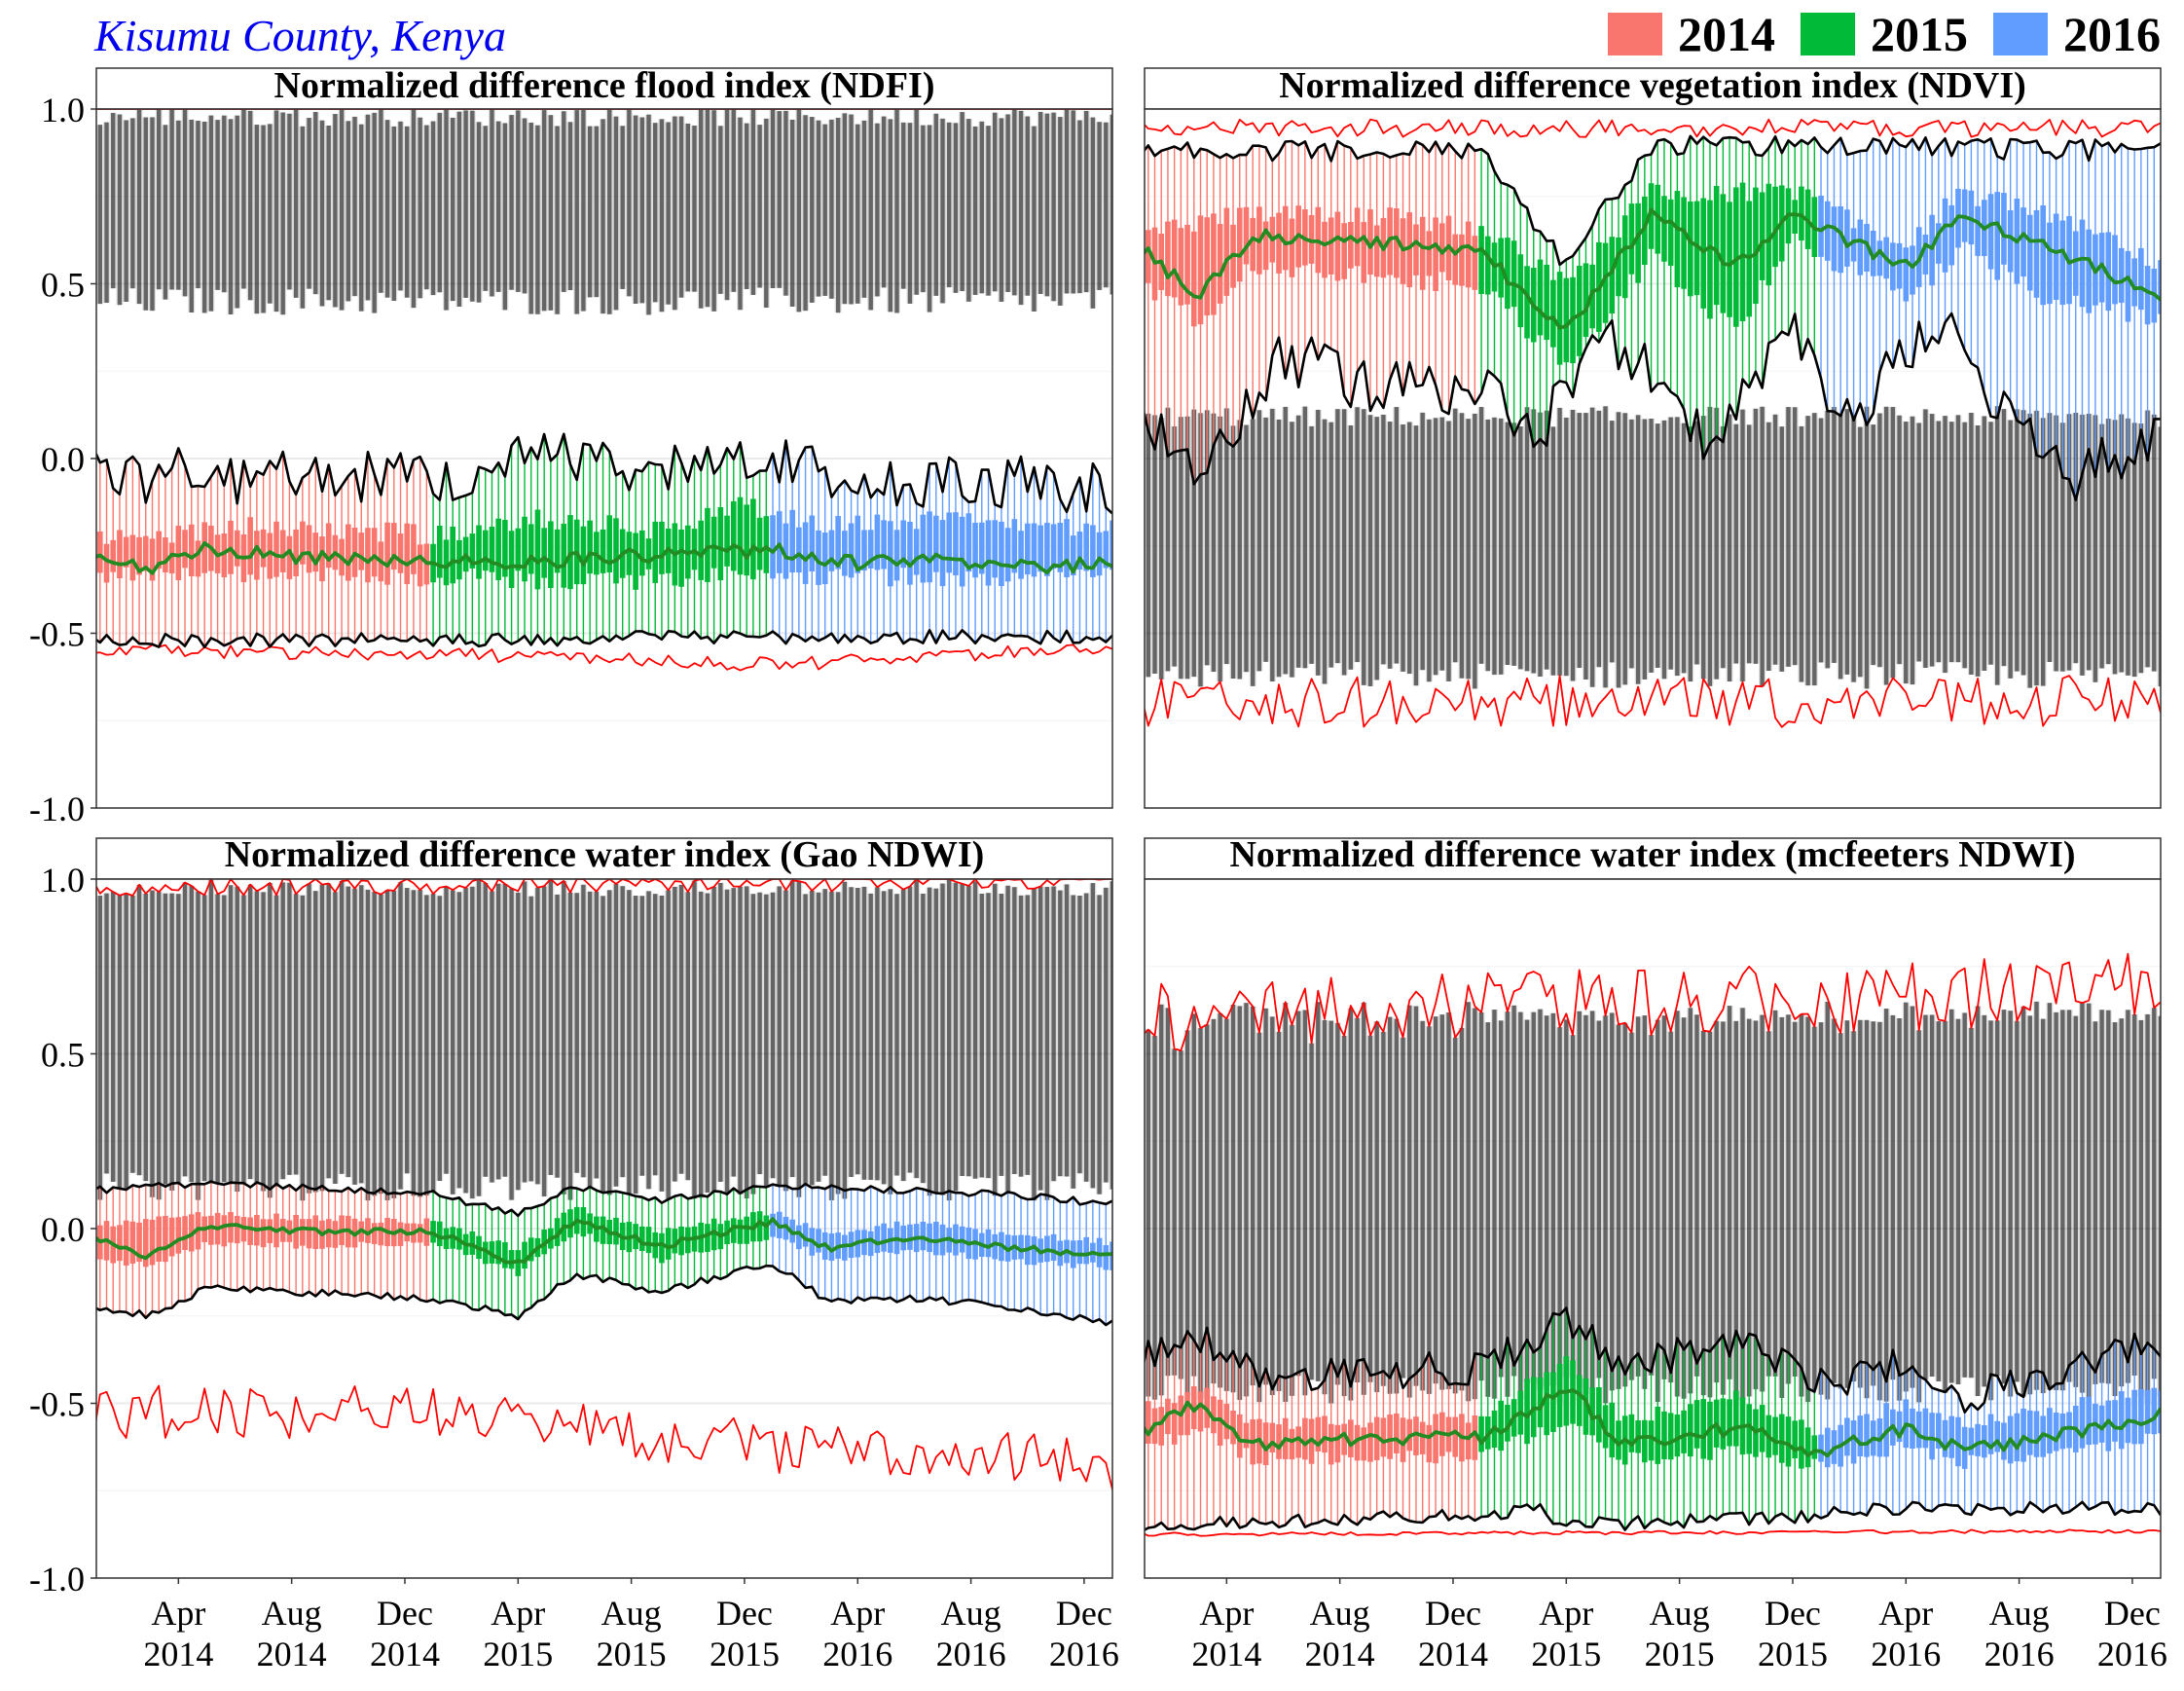  I want to click on legend-item-2016: 2016, so click(2077, 34).